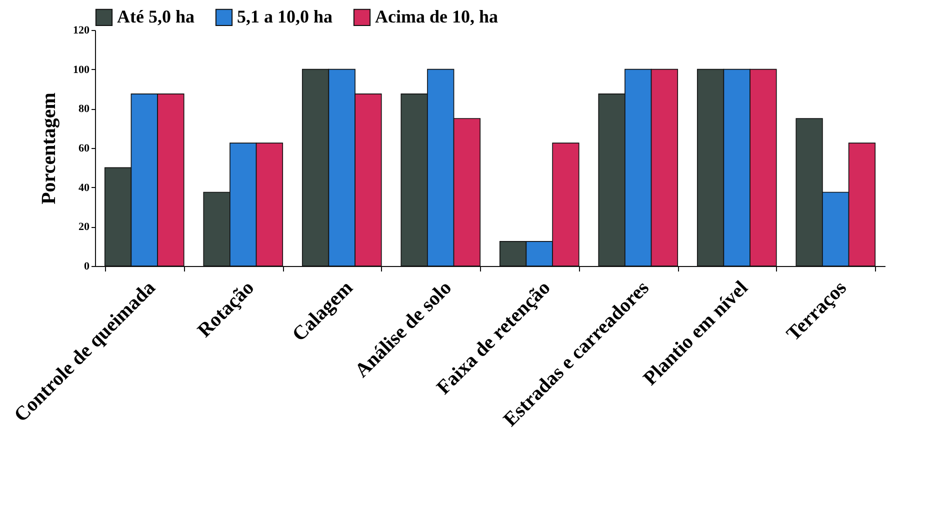  Describe the element at coordinates (285, 16) in the screenshot. I see `legend-label: 5,1 a 10,0 ha` at that location.